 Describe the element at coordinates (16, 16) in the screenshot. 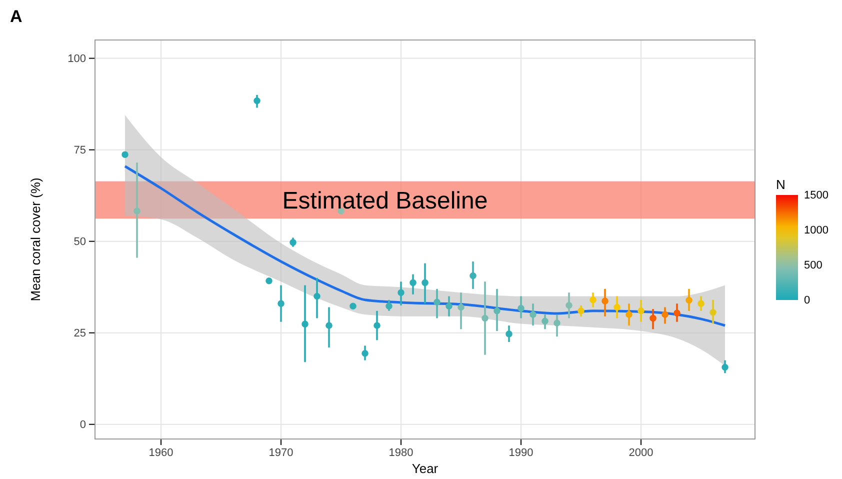

I see `chart-title: A` at that location.